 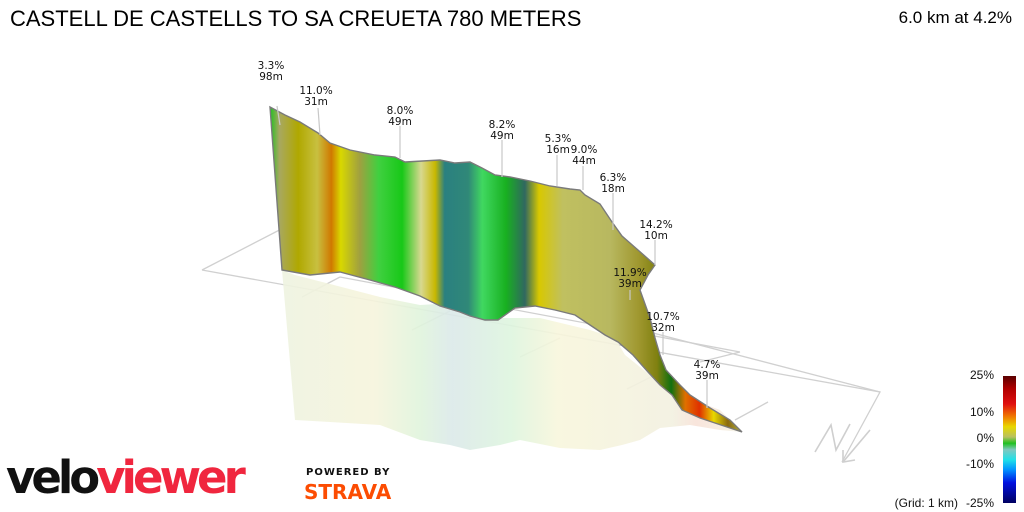 What do you see at coordinates (584, 150) in the screenshot?
I see `annotation-gradient: 9.0%` at bounding box center [584, 150].